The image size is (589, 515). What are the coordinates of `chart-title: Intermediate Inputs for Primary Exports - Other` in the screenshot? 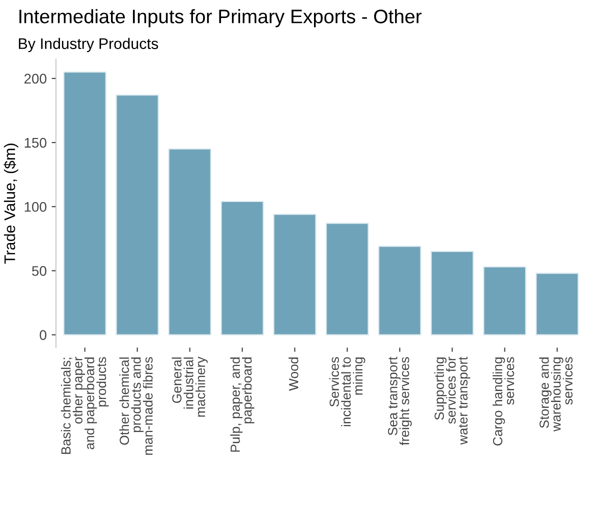 It's located at (220, 18).